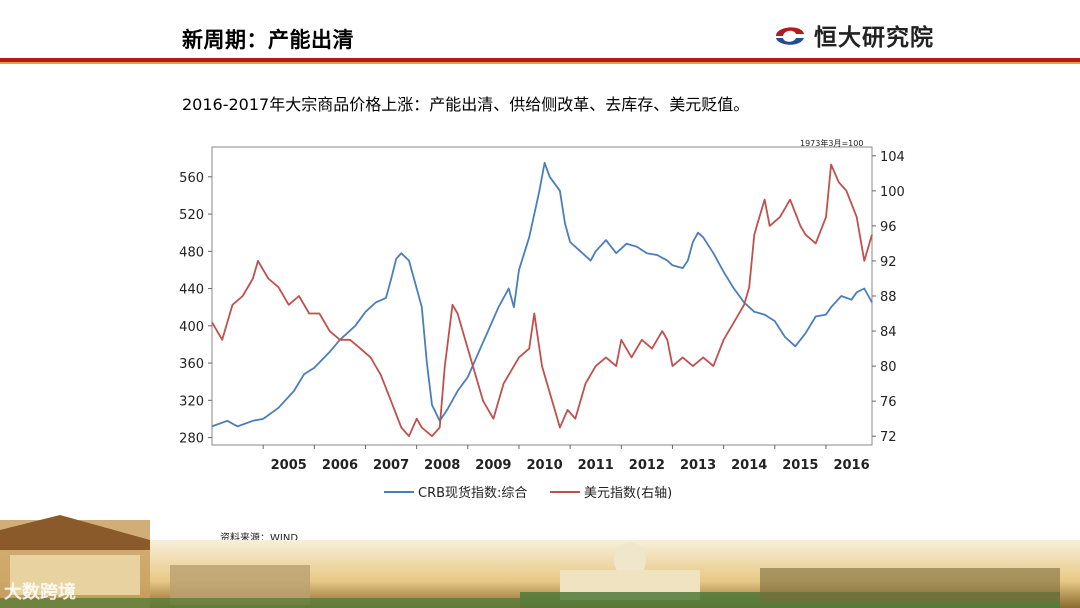  I want to click on brand-logo: 恒大研究院, so click(853, 35).